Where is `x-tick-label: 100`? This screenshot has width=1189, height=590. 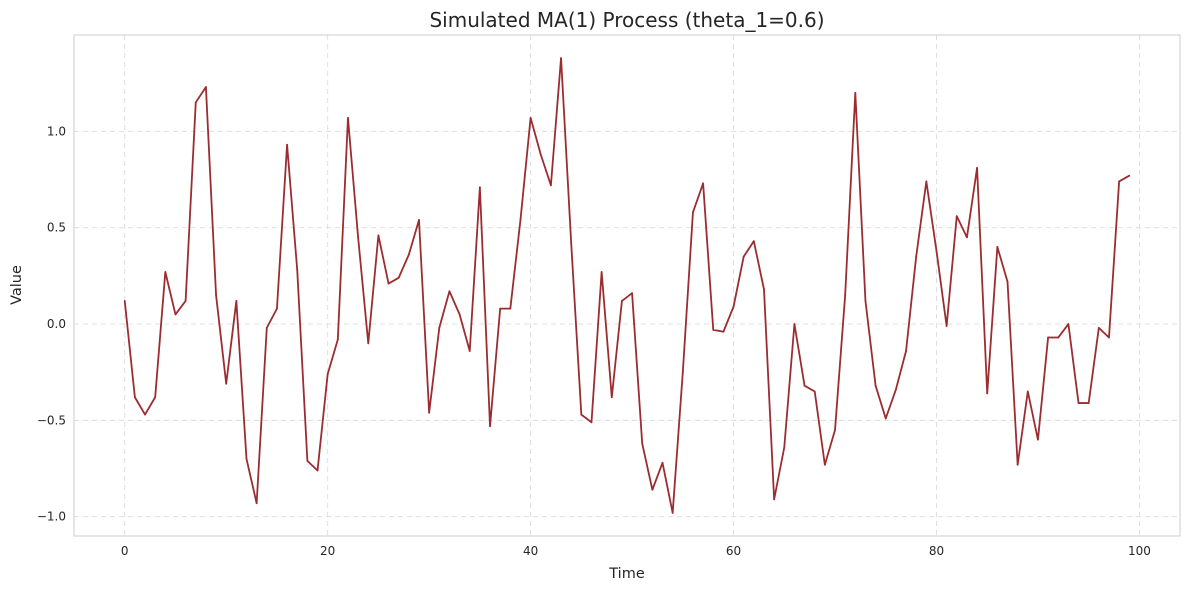
x-tick-label: 100 is located at coordinates (1139, 551).